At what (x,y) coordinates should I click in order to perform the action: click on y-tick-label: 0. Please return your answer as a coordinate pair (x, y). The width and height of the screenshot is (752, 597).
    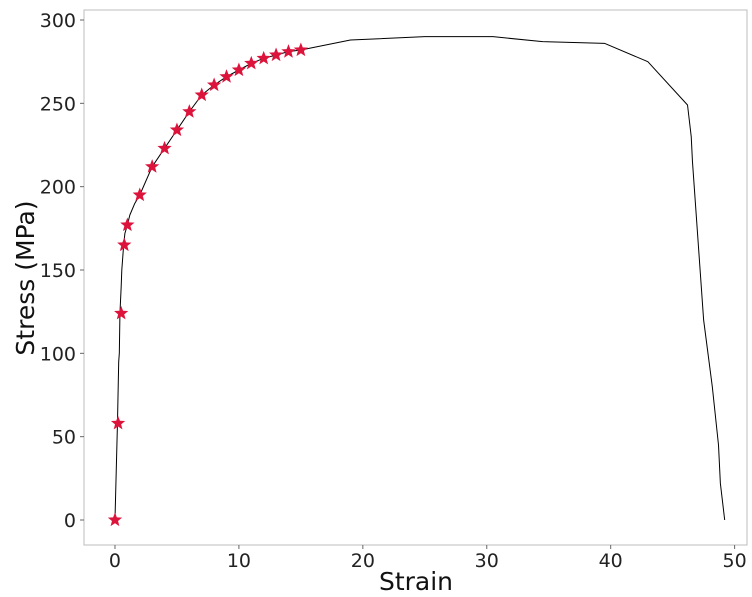
    Looking at the image, I should click on (70, 521).